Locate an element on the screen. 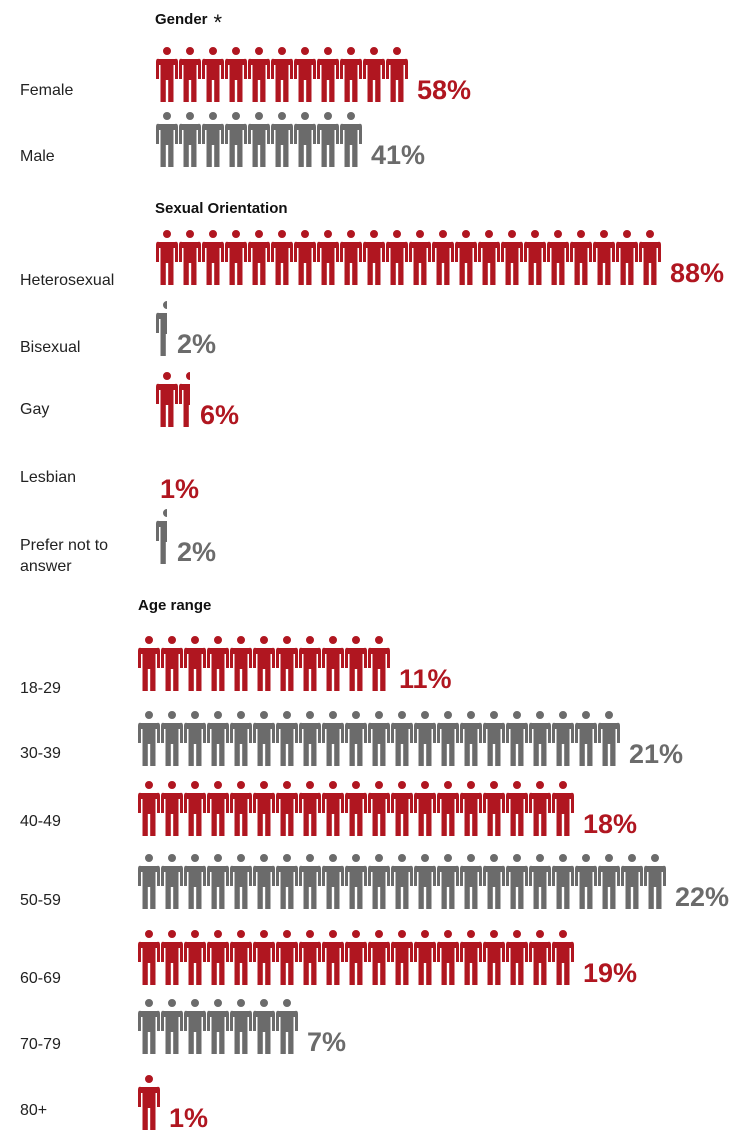 The image size is (748, 1133). percent-label: 41% is located at coordinates (398, 155).